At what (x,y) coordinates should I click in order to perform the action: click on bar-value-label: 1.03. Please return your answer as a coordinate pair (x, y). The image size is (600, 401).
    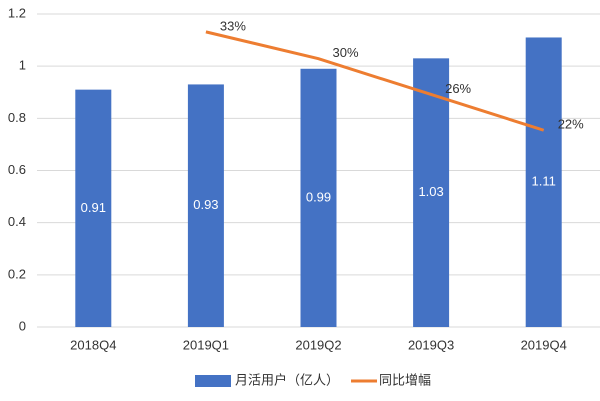
    Looking at the image, I should click on (430, 191).